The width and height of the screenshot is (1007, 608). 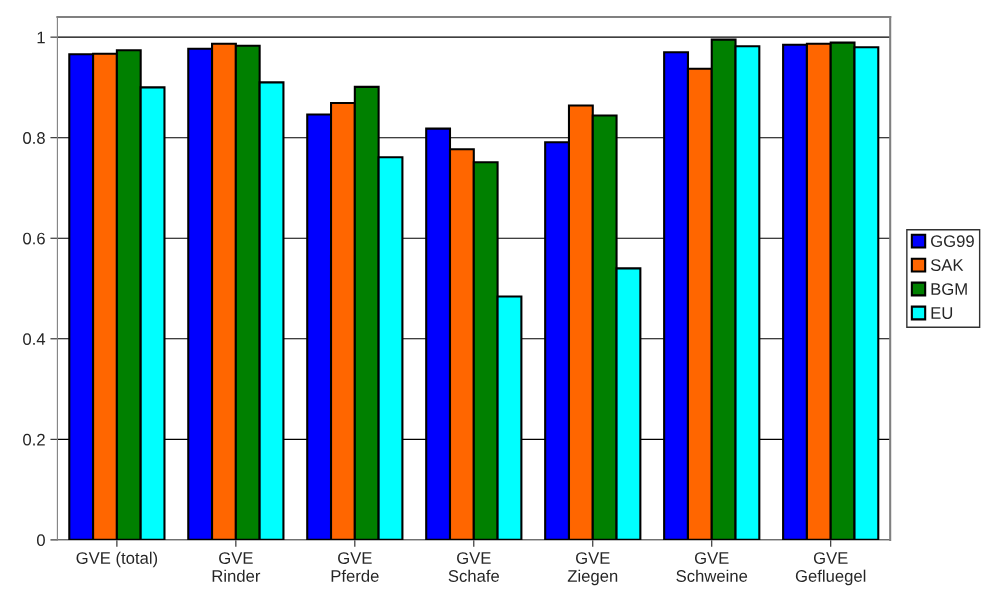 I want to click on y-tick-label: 0, so click(x=40, y=540).